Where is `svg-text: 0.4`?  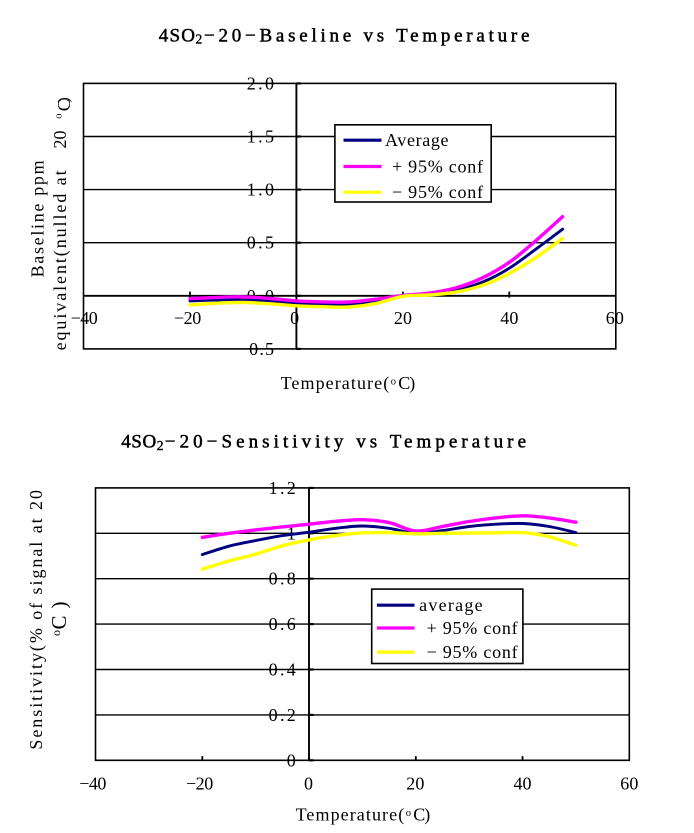
svg-text: 0.4 is located at coordinates (282, 670).